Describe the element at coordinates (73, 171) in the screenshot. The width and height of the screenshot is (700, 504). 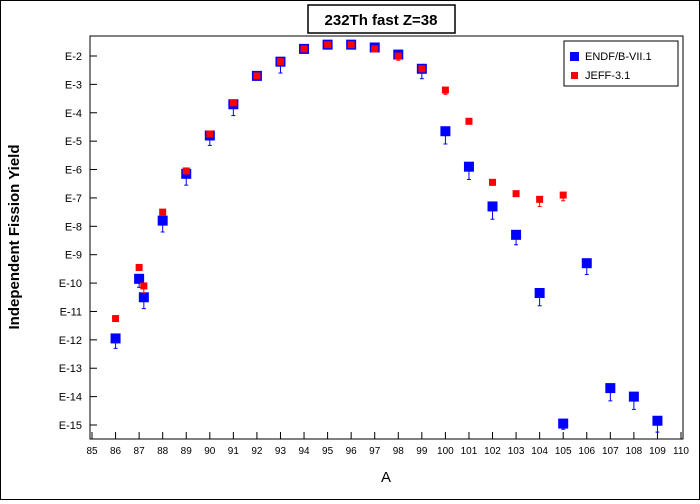
I see `y-tick-label-E-6: E-6` at that location.